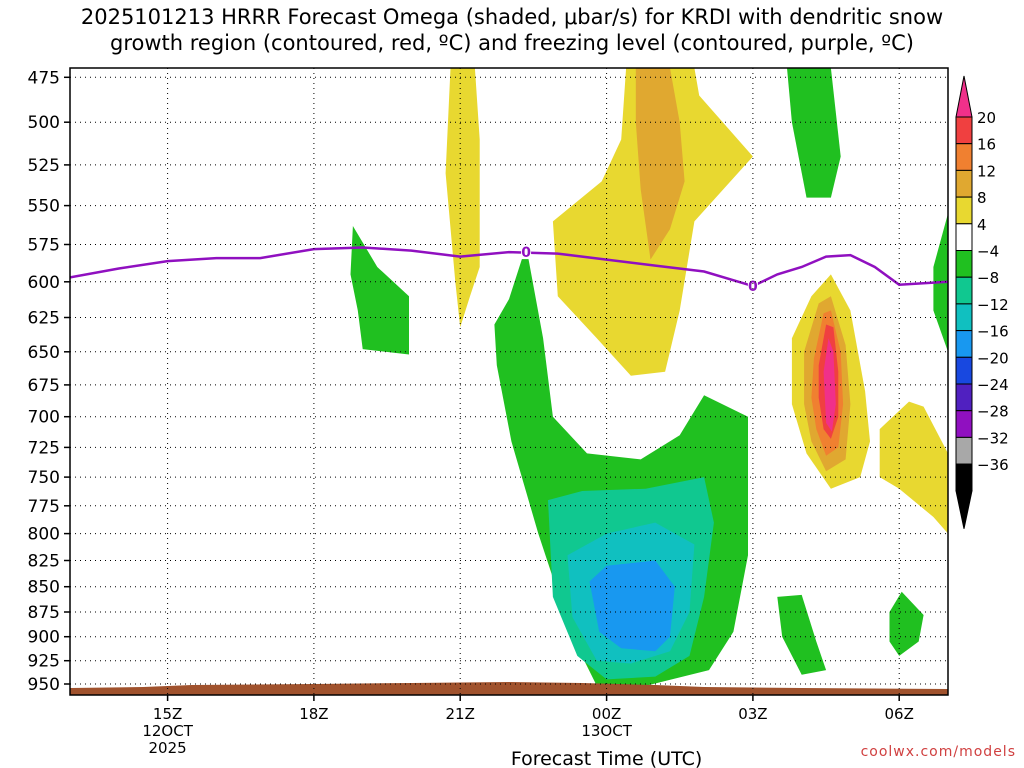 Image resolution: width=1024 pixels, height=768 pixels. What do you see at coordinates (44, 246) in the screenshot?
I see `y-tick-label-575: 575` at bounding box center [44, 246].